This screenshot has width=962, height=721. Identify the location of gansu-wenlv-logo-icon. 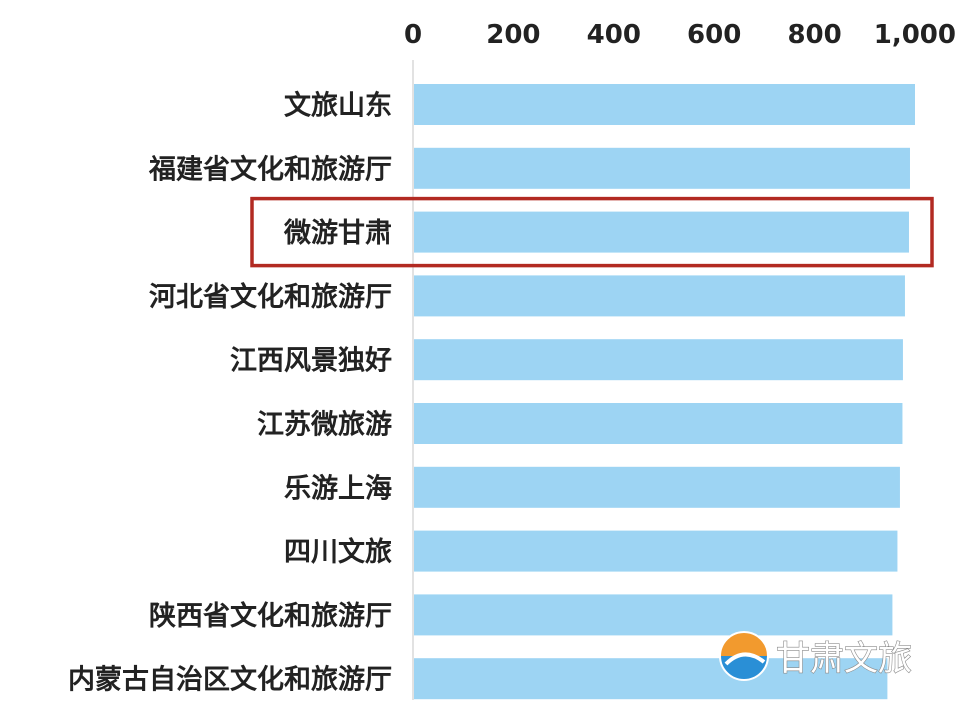
(744, 656).